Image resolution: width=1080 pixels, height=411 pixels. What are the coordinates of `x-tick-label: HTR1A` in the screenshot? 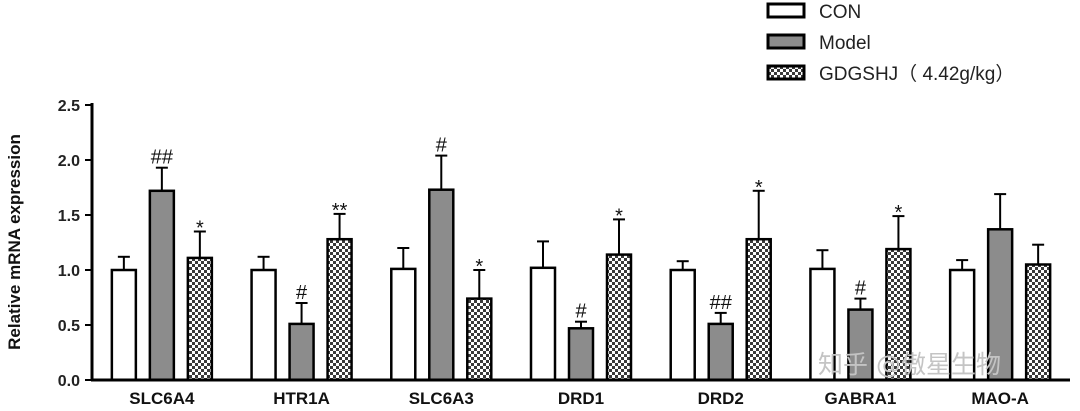 It's located at (301, 398).